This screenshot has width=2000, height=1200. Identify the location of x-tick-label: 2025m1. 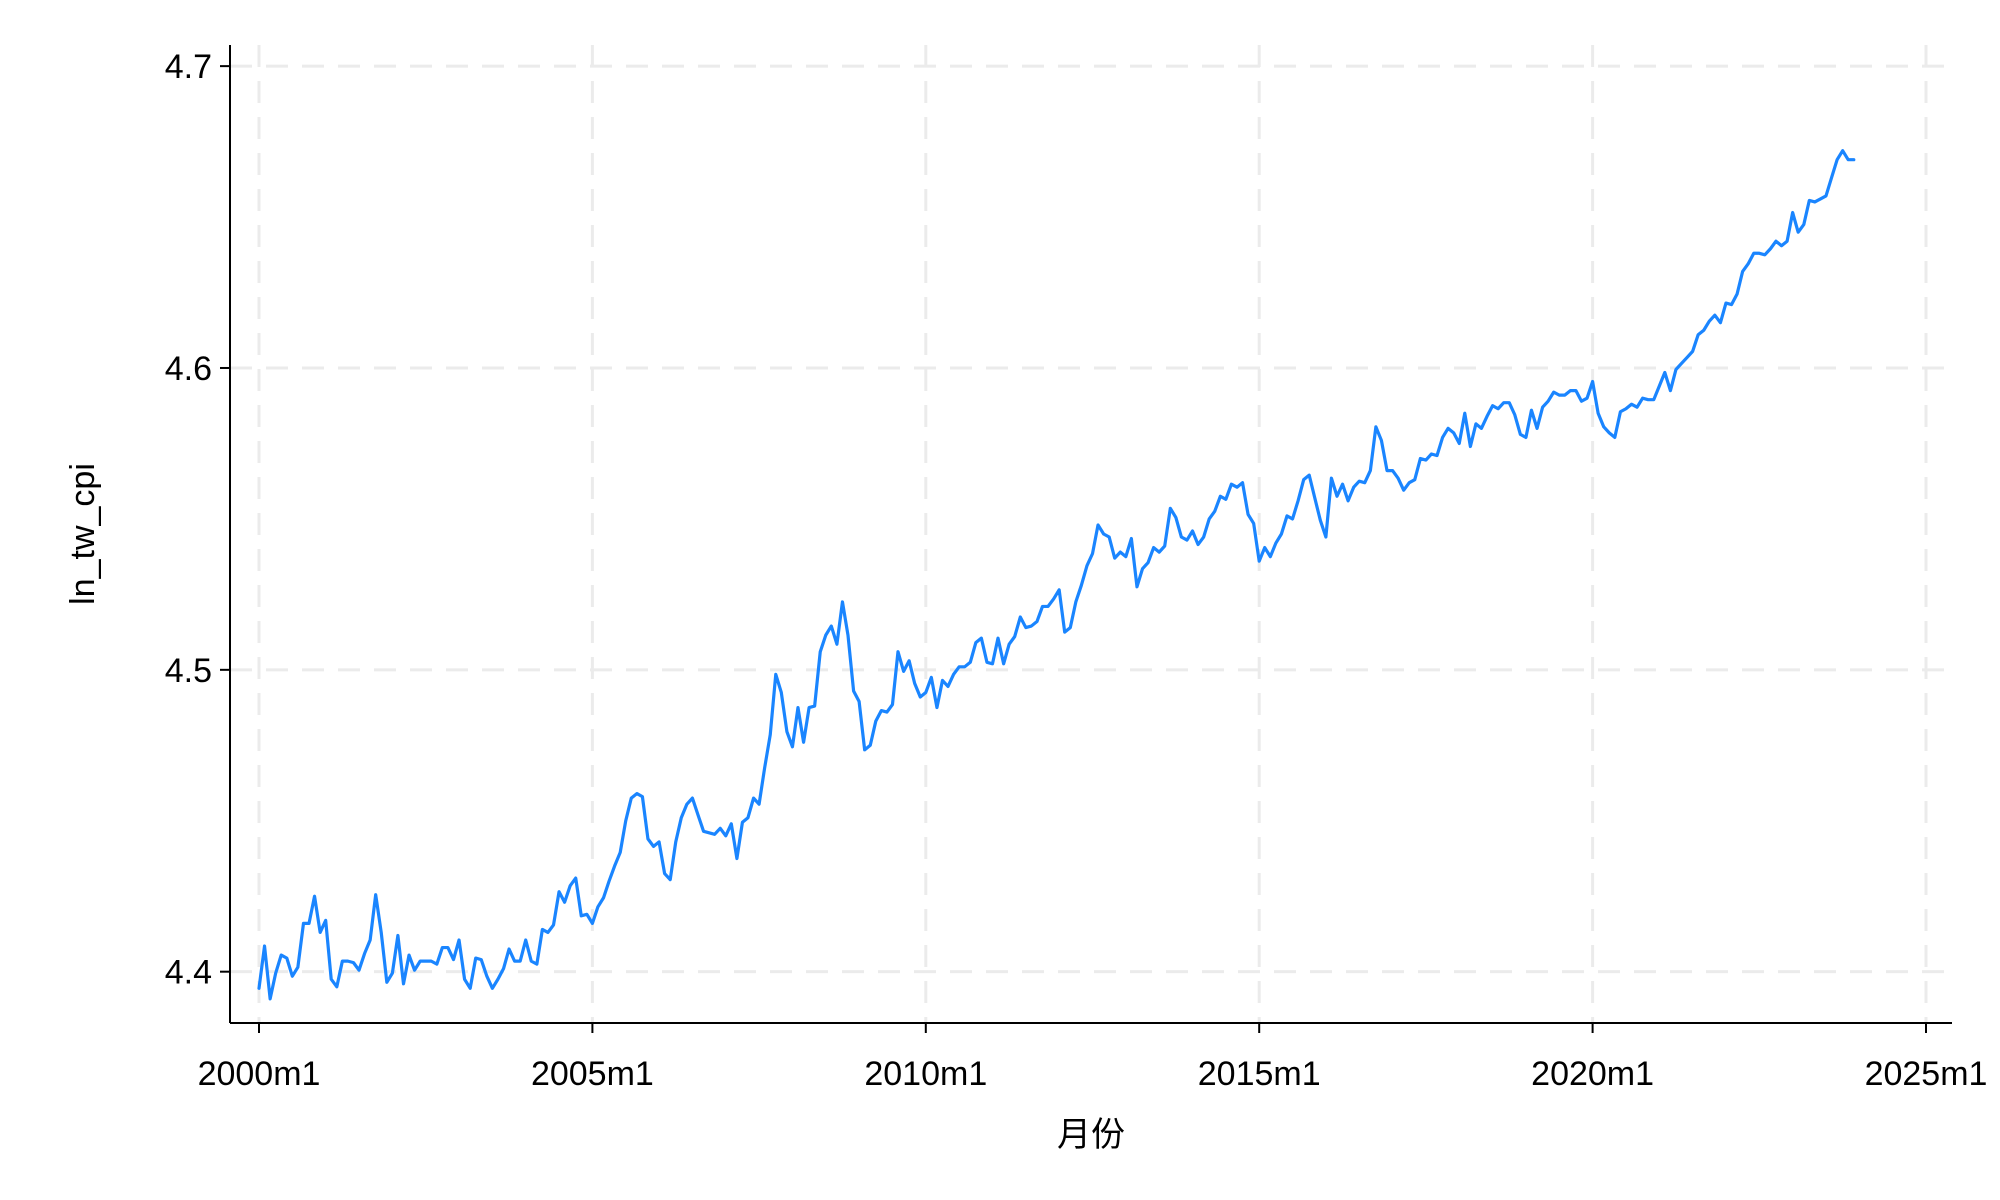
(1926, 1074).